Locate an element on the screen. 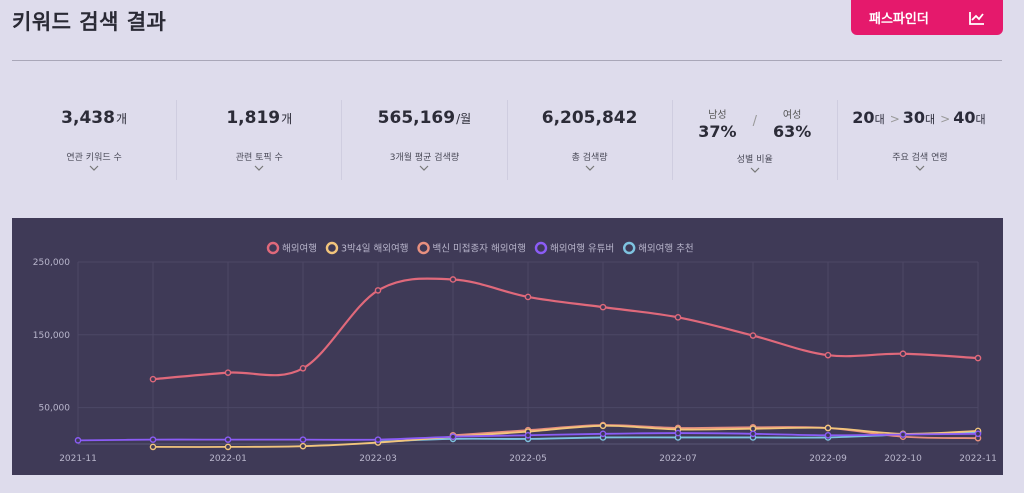 The height and width of the screenshot is (493, 1024). avg-search-value: 565,169 is located at coordinates (416, 118).